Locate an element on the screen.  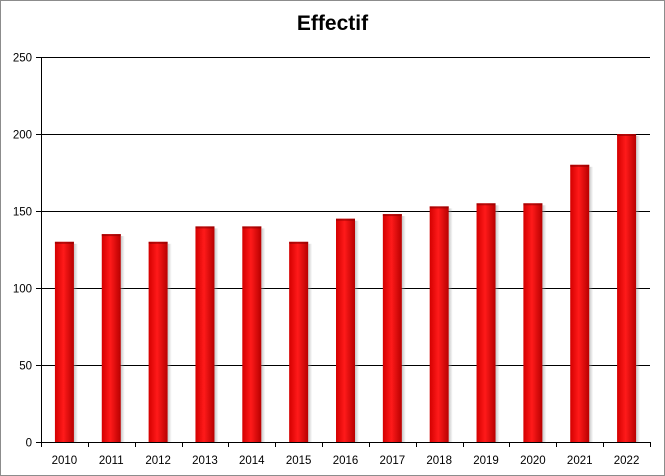
y-tick-label: 200 is located at coordinates (22, 136).